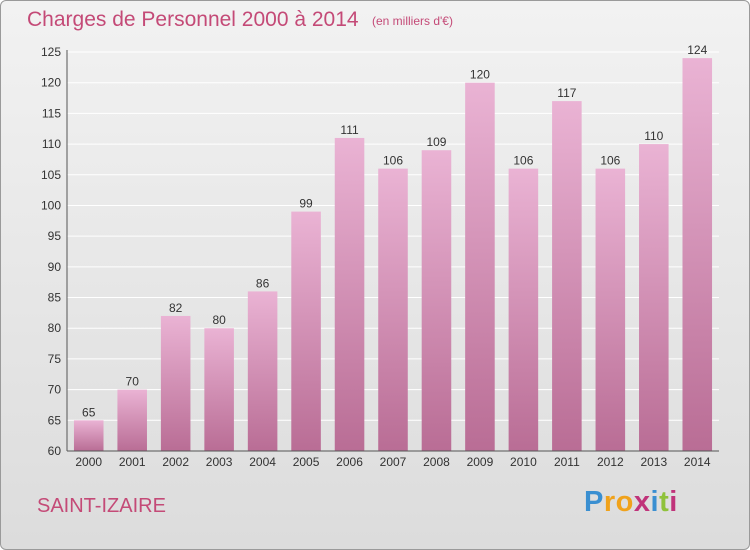 The width and height of the screenshot is (750, 550). What do you see at coordinates (133, 382) in the screenshot?
I see `data-label: 70` at bounding box center [133, 382].